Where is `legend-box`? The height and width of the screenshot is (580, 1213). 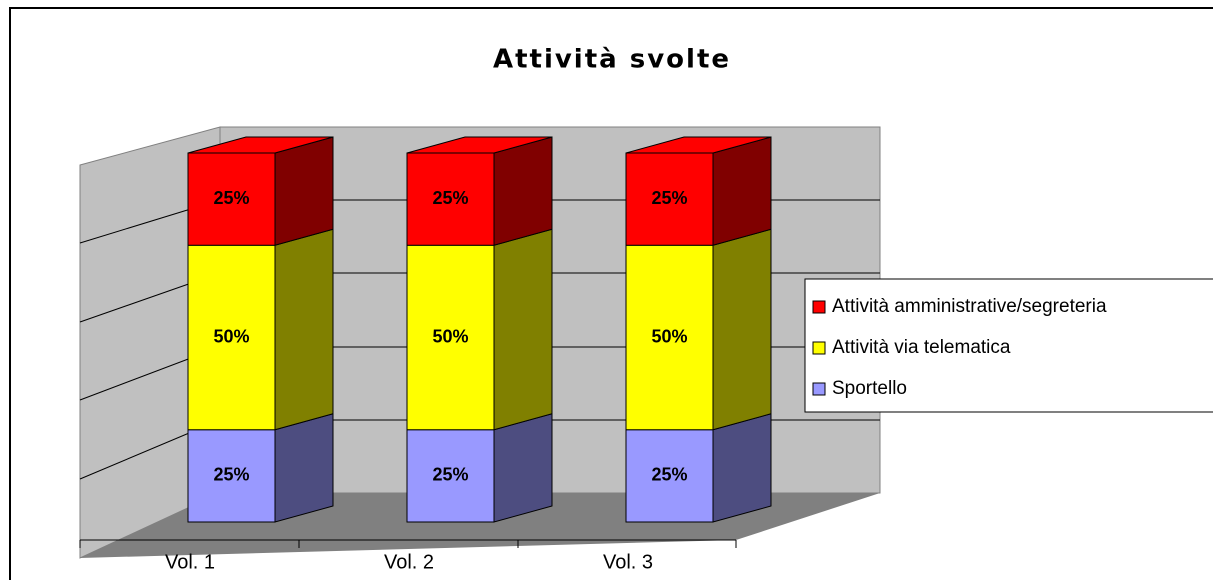 legend-box is located at coordinates (1008, 345).